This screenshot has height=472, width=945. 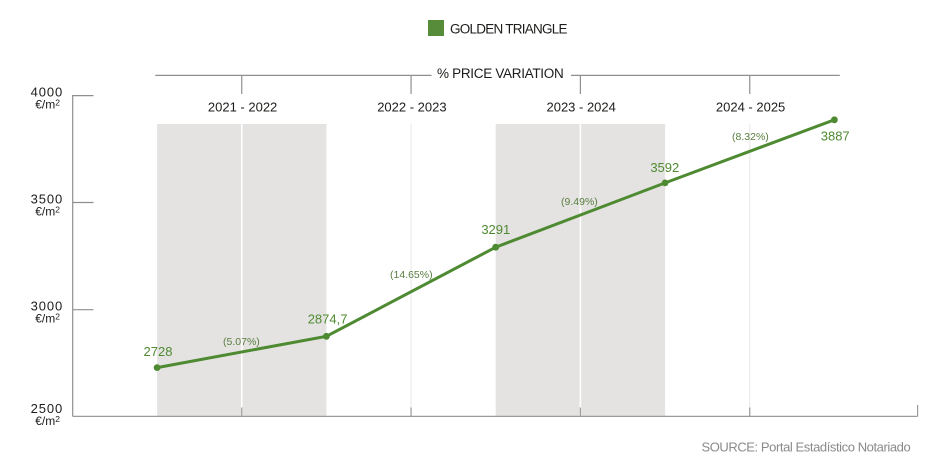 I want to click on svg-text: 2728, so click(x=158, y=351).